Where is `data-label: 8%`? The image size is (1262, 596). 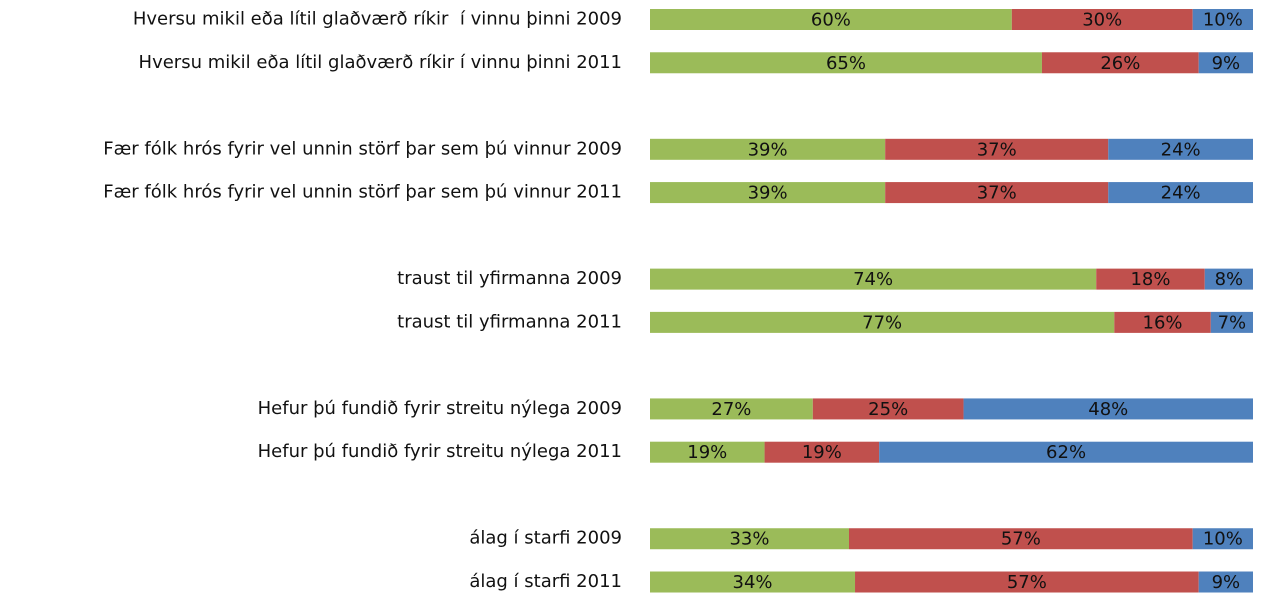
data-label: 8% is located at coordinates (1229, 279).